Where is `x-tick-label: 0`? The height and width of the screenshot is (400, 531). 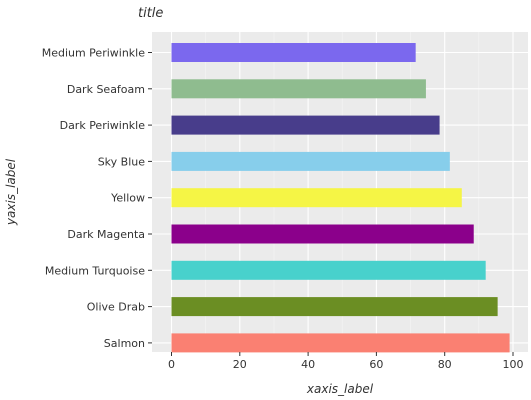
x-tick-label: 0 is located at coordinates (171, 364).